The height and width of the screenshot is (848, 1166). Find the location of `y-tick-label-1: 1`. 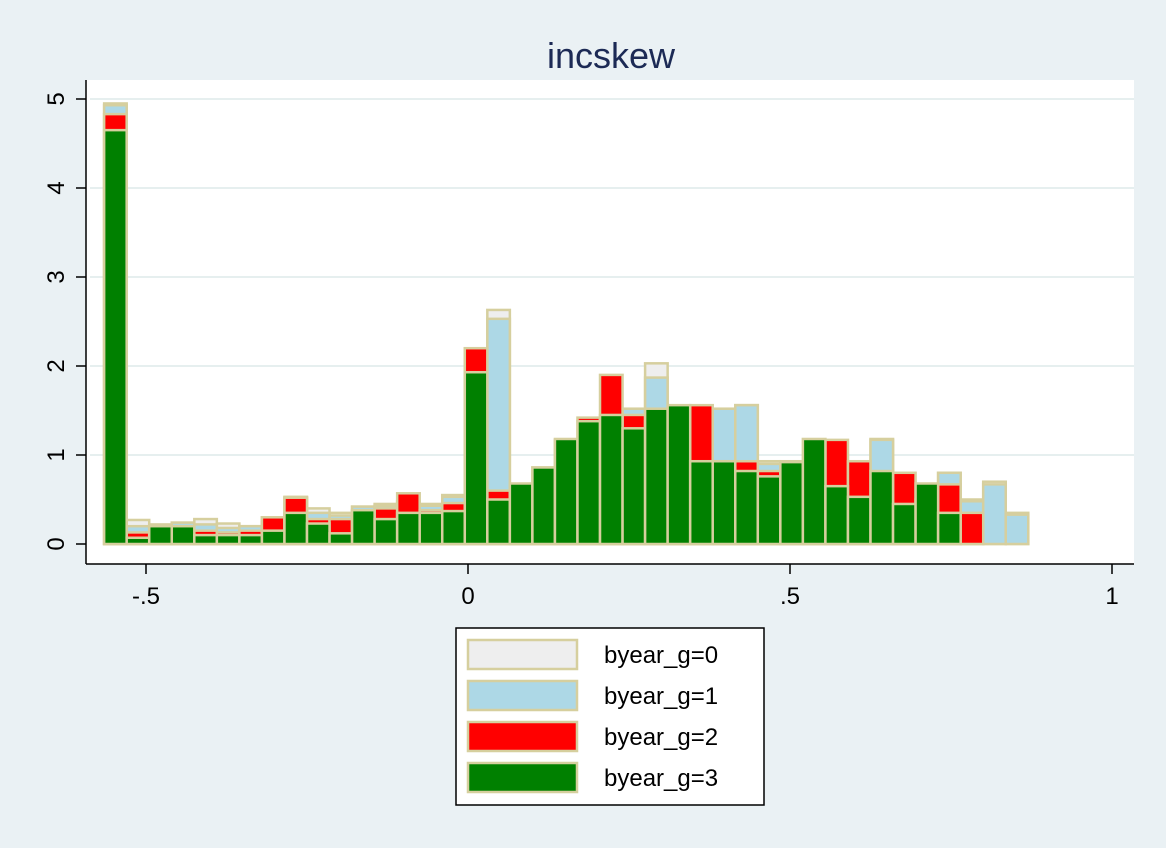

y-tick-label-1: 1 is located at coordinates (56, 454).